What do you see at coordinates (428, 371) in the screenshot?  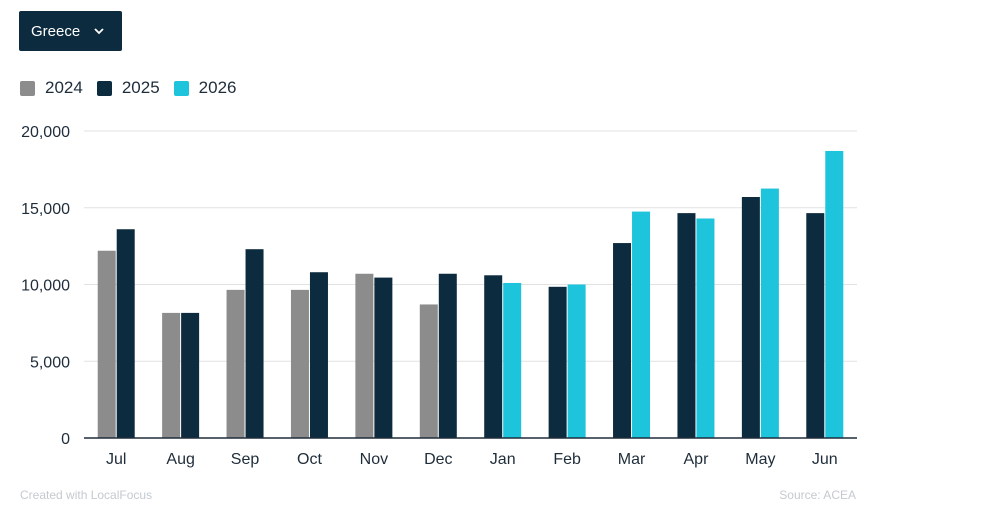 I see `bar-2024-dec` at bounding box center [428, 371].